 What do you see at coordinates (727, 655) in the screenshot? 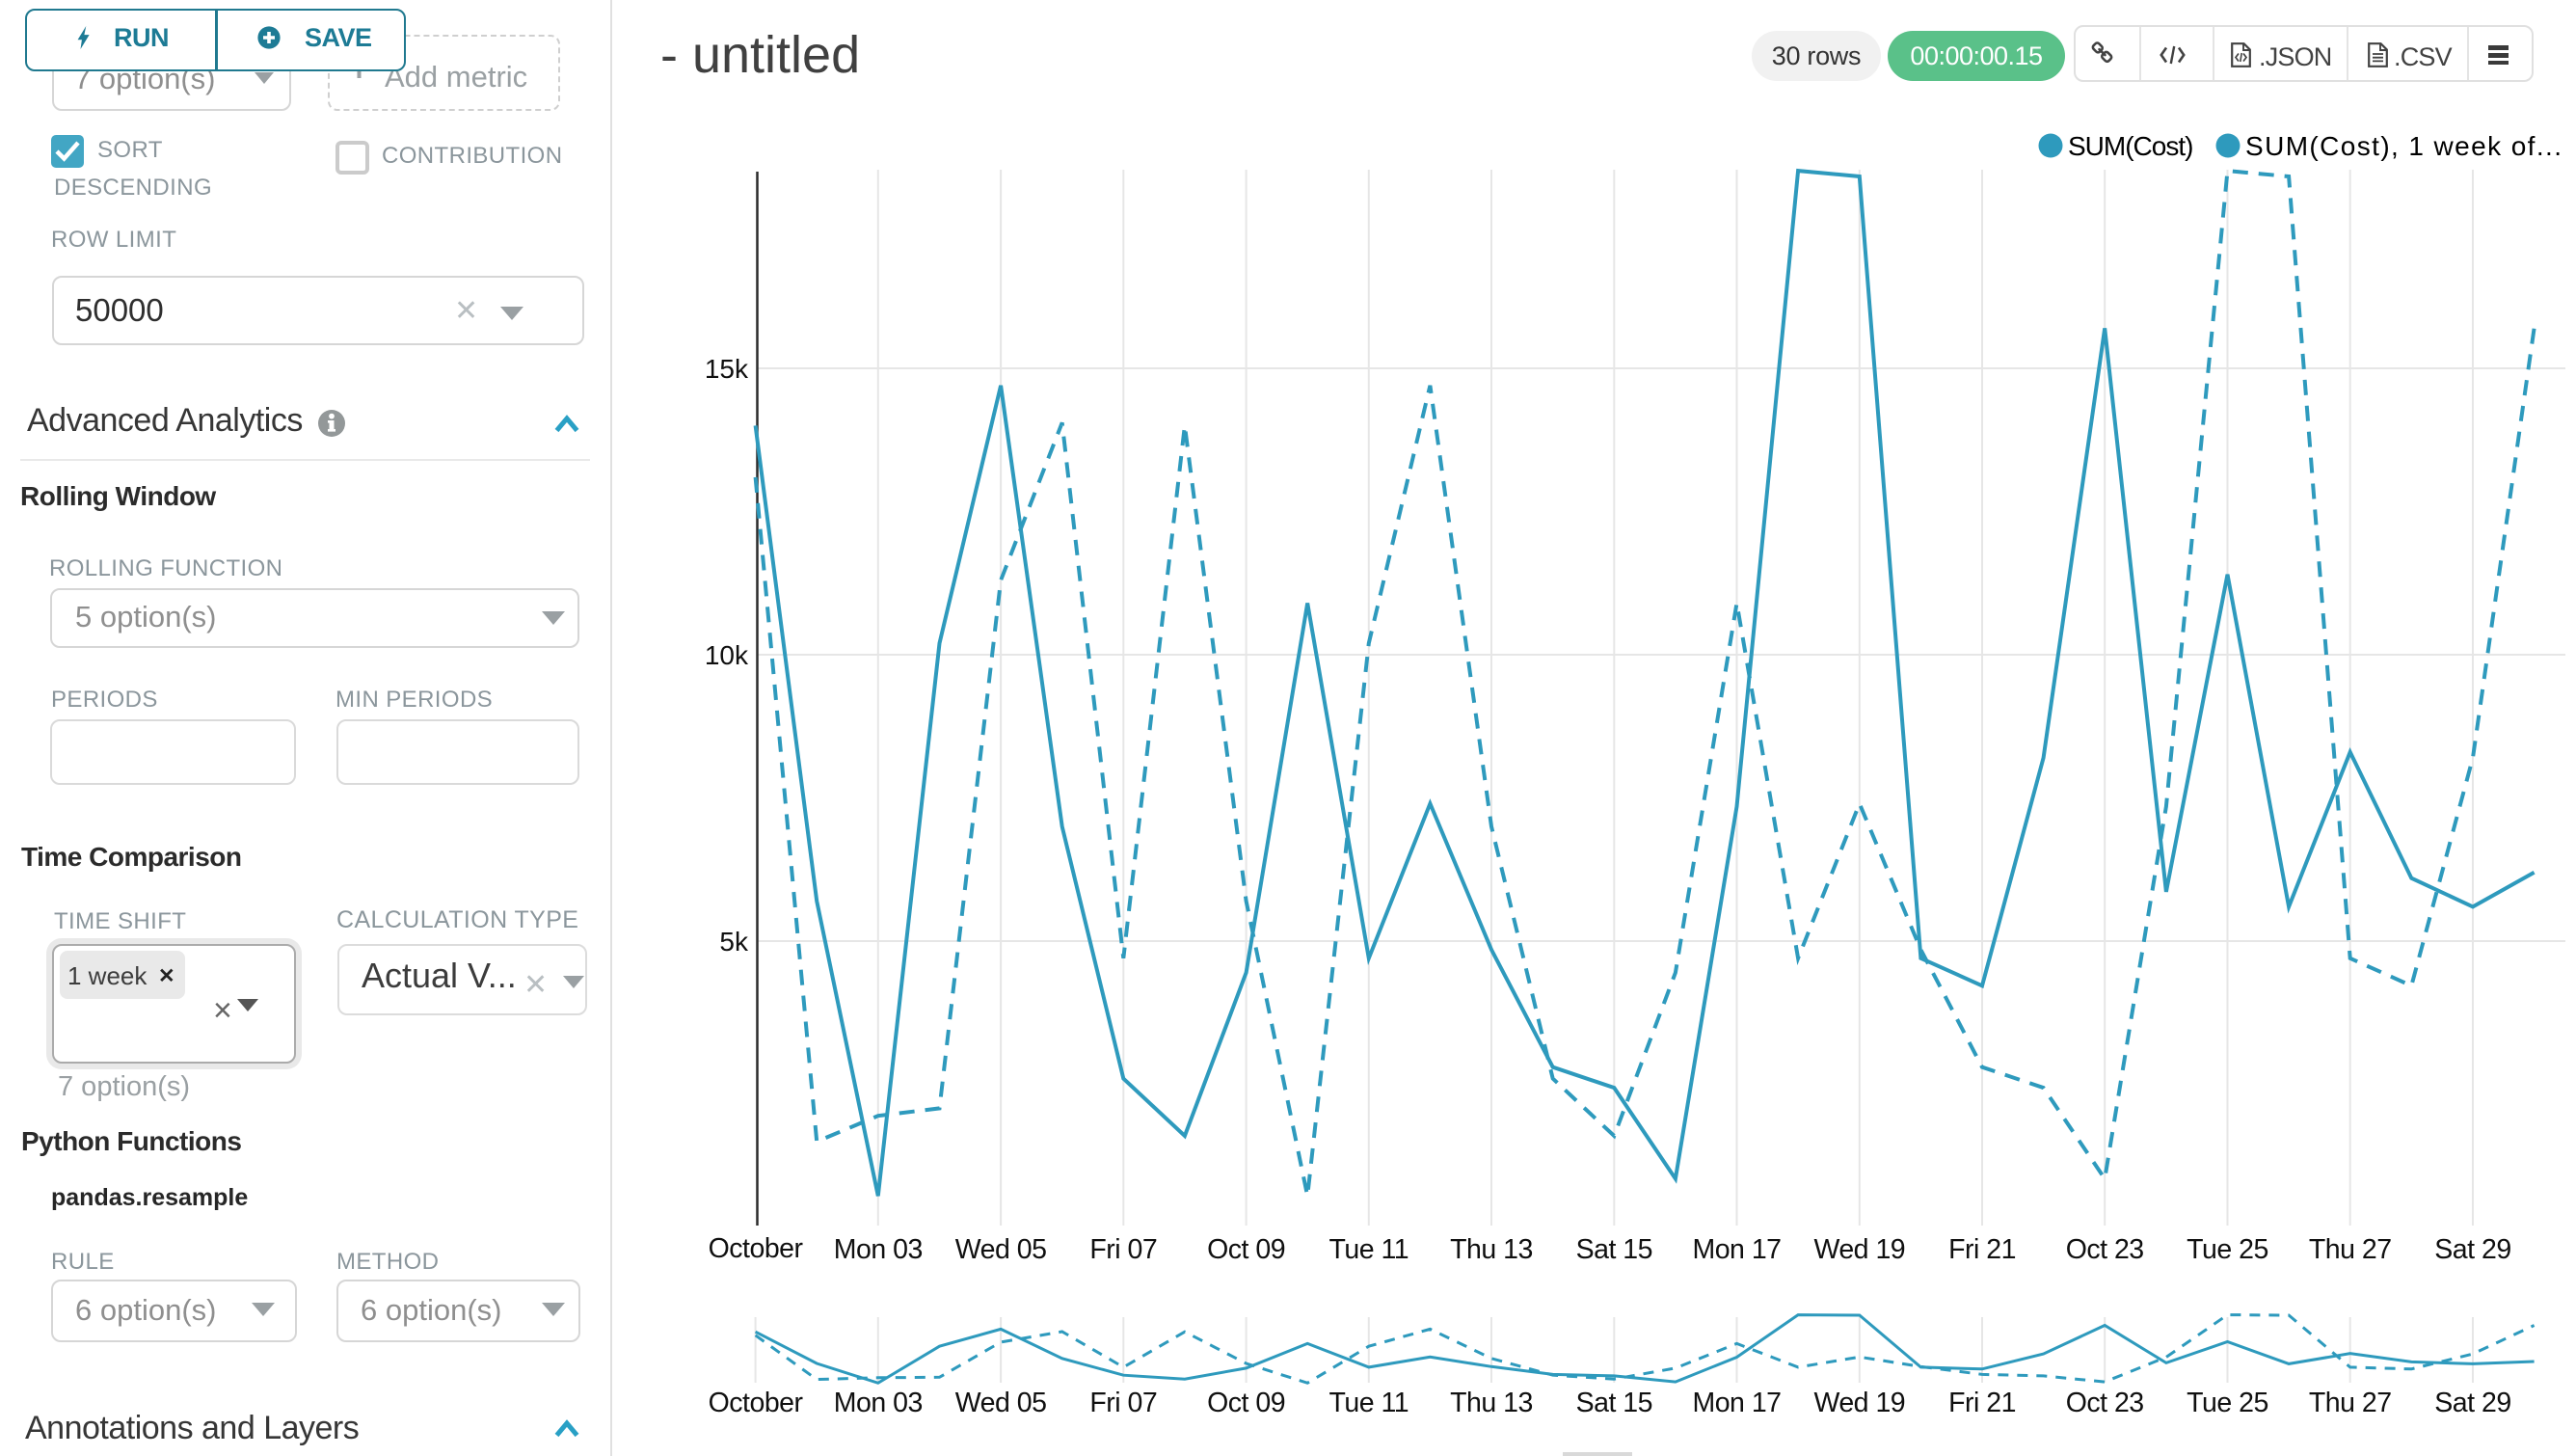
I see `svg-text: 10k` at bounding box center [727, 655].